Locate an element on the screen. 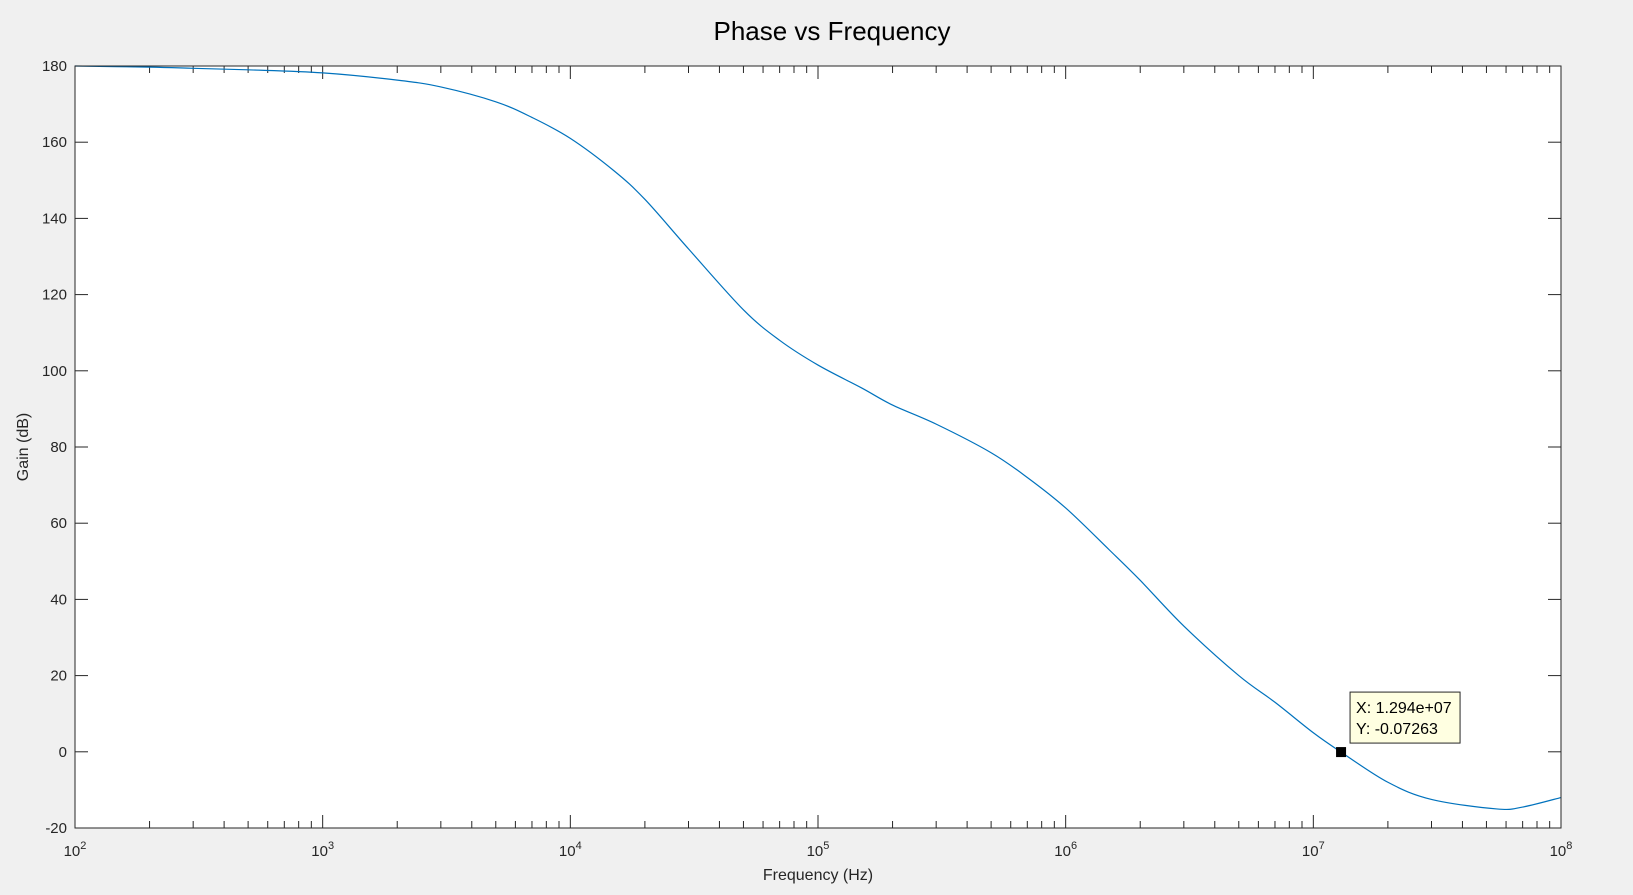  x-tick-label: 10⁴ is located at coordinates (570, 850).